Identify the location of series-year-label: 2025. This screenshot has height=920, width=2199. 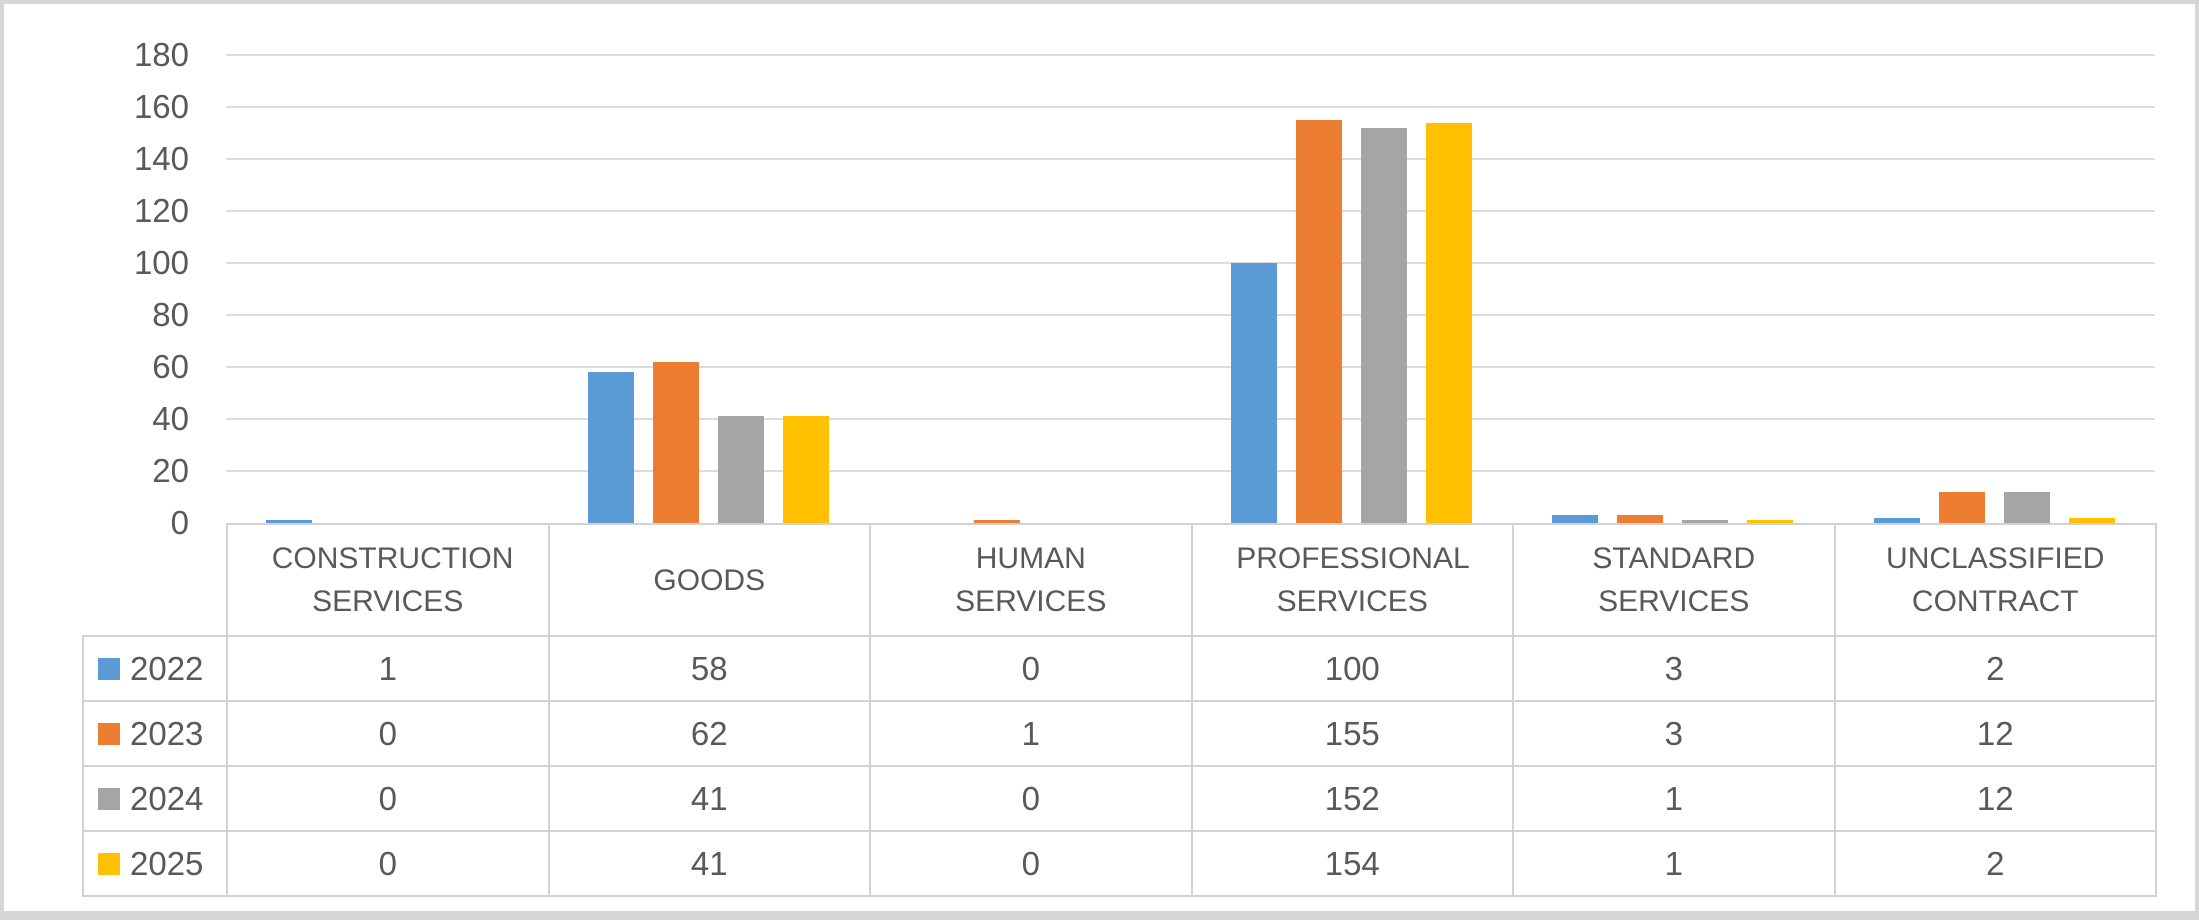
(167, 863).